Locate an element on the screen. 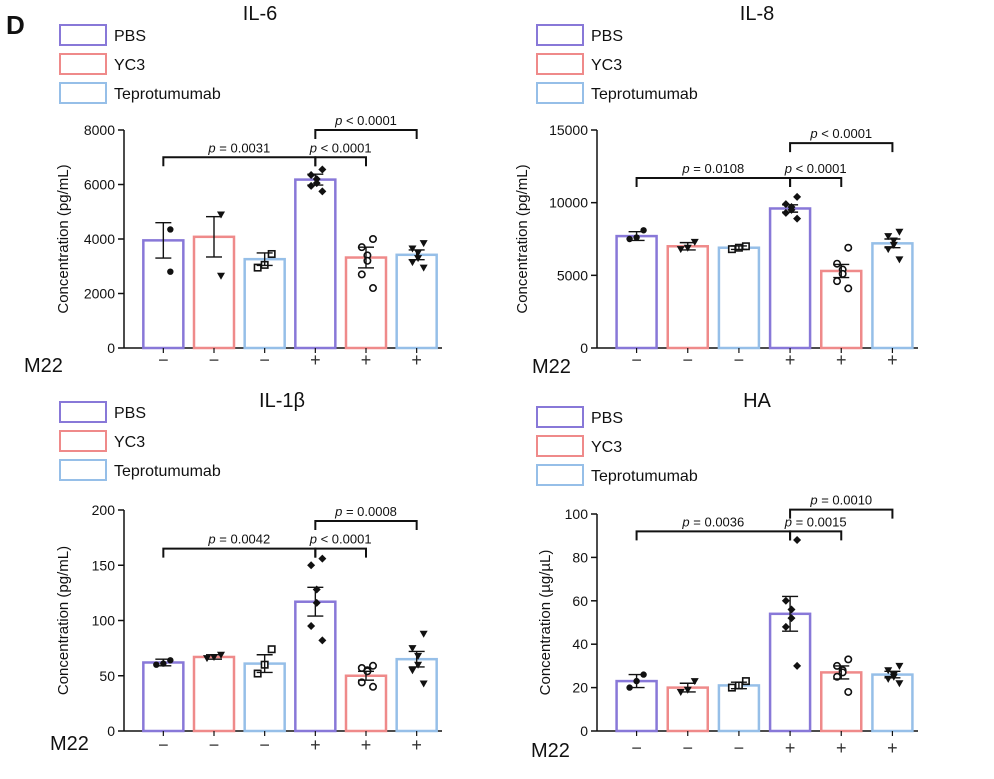 The width and height of the screenshot is (994, 779). m22-label: M22 is located at coordinates (550, 751).